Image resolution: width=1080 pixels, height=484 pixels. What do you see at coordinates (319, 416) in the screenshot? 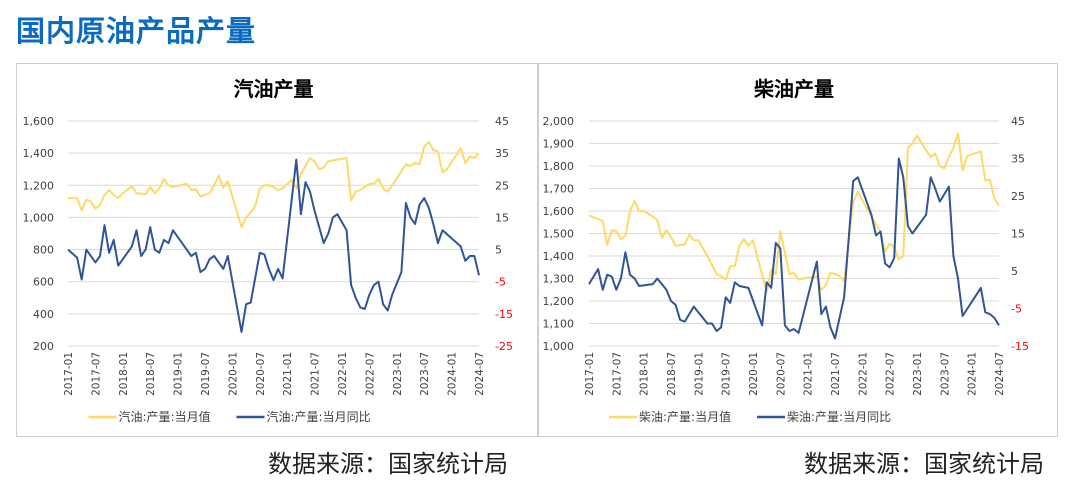
I see `legend-label: 汽油:产量:当月同比` at bounding box center [319, 416].